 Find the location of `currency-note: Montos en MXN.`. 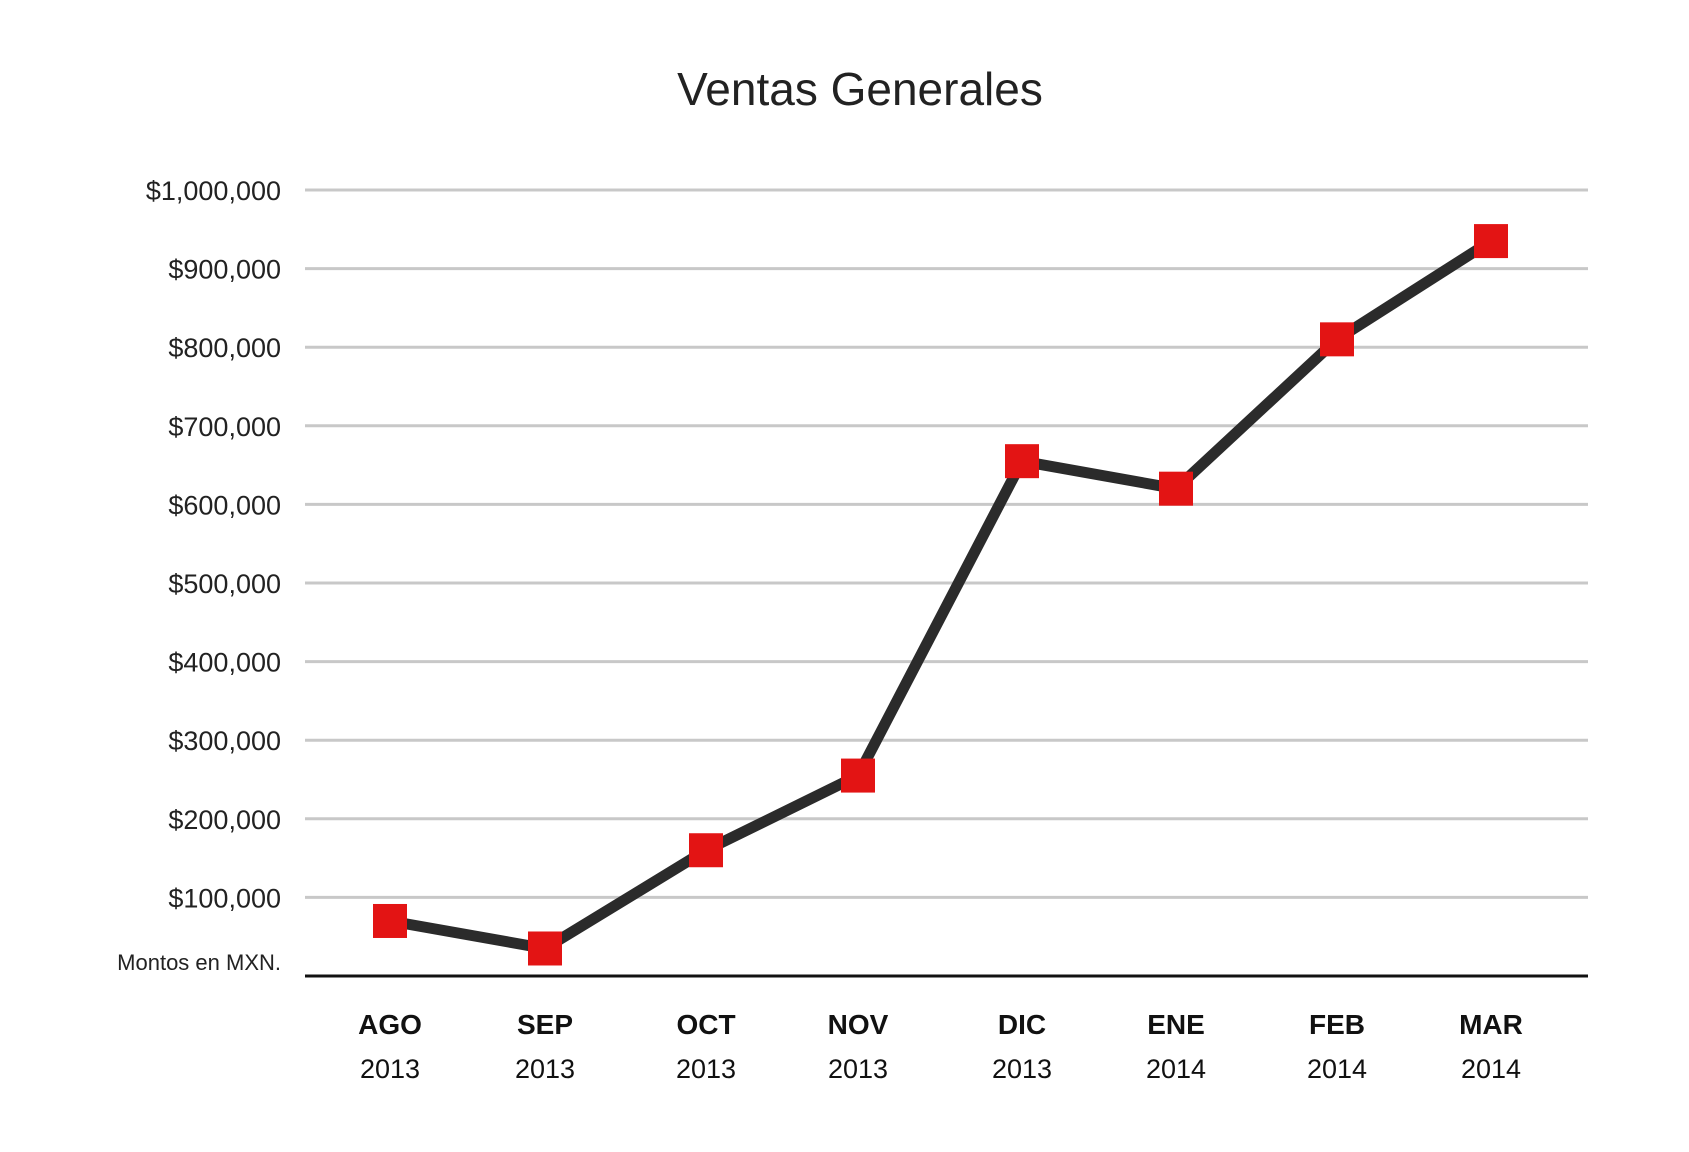

currency-note: Montos en MXN. is located at coordinates (199, 962).